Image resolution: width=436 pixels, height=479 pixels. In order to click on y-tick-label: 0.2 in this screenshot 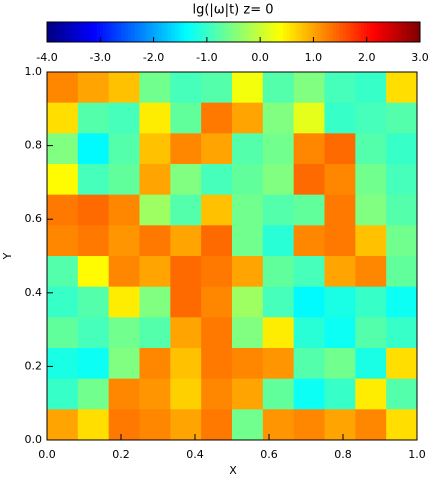, I will do `click(34, 365)`.